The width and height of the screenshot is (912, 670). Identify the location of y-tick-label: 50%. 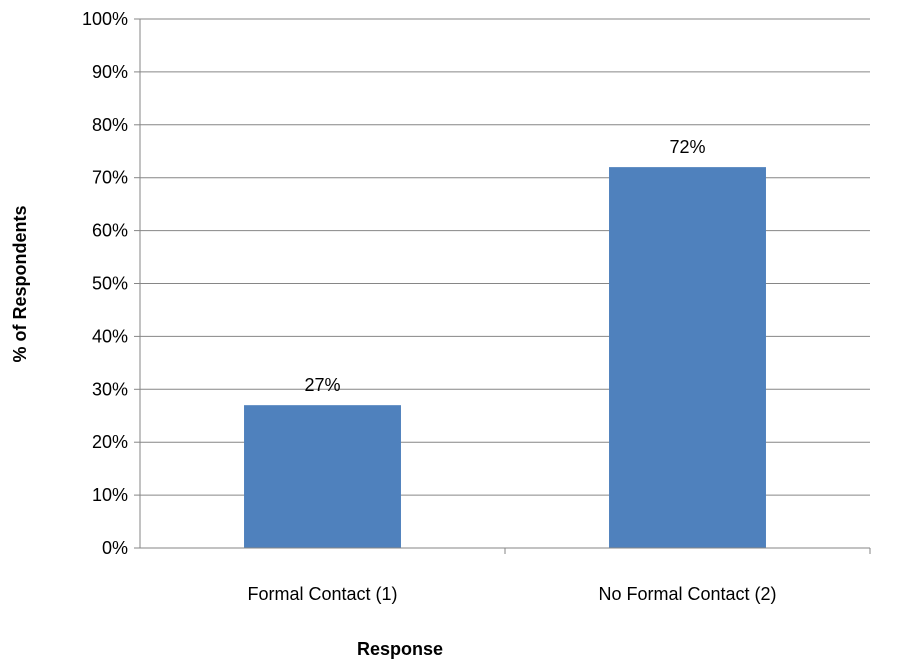
(110, 284).